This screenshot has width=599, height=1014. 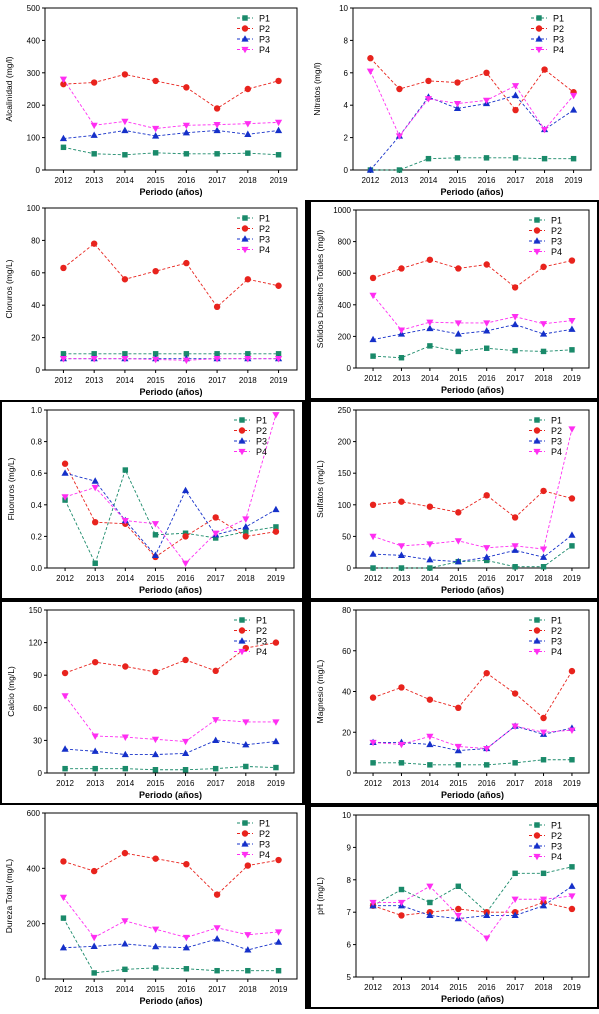 I want to click on y-tick-label: 150, so click(x=36, y=610).